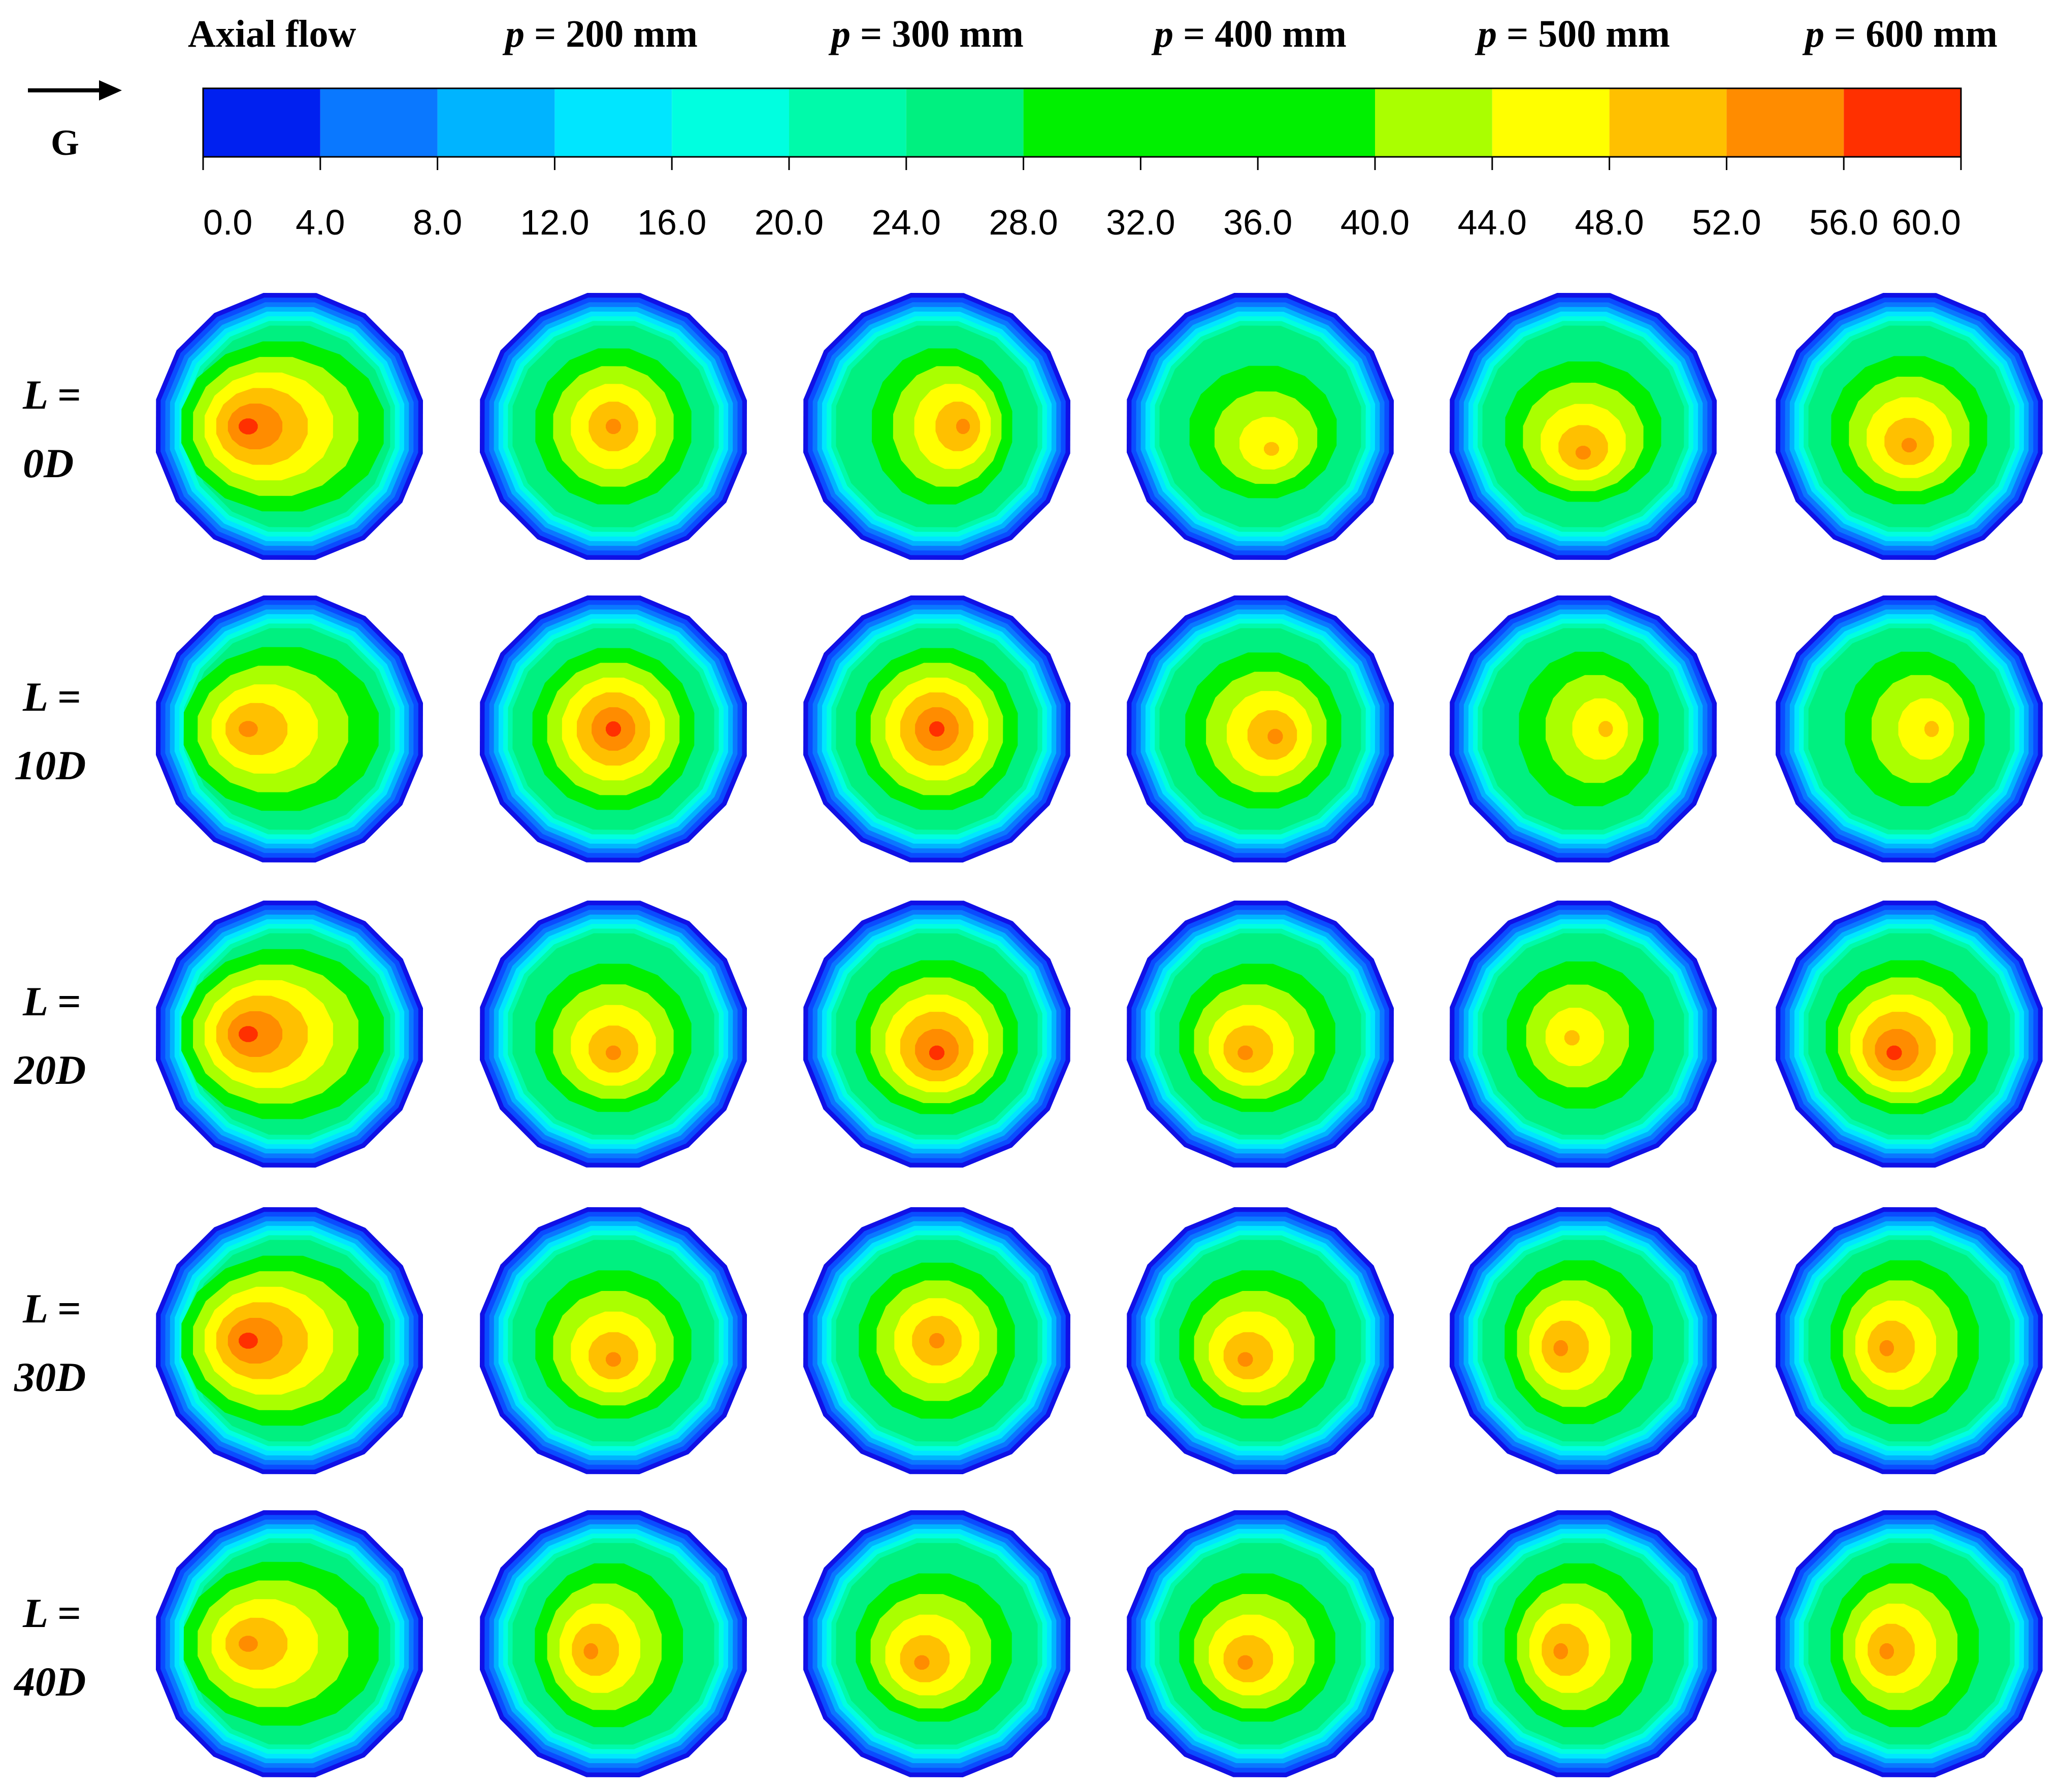  Describe the element at coordinates (50, 1070) in the screenshot. I see `row-label-3-line2: 20D` at that location.